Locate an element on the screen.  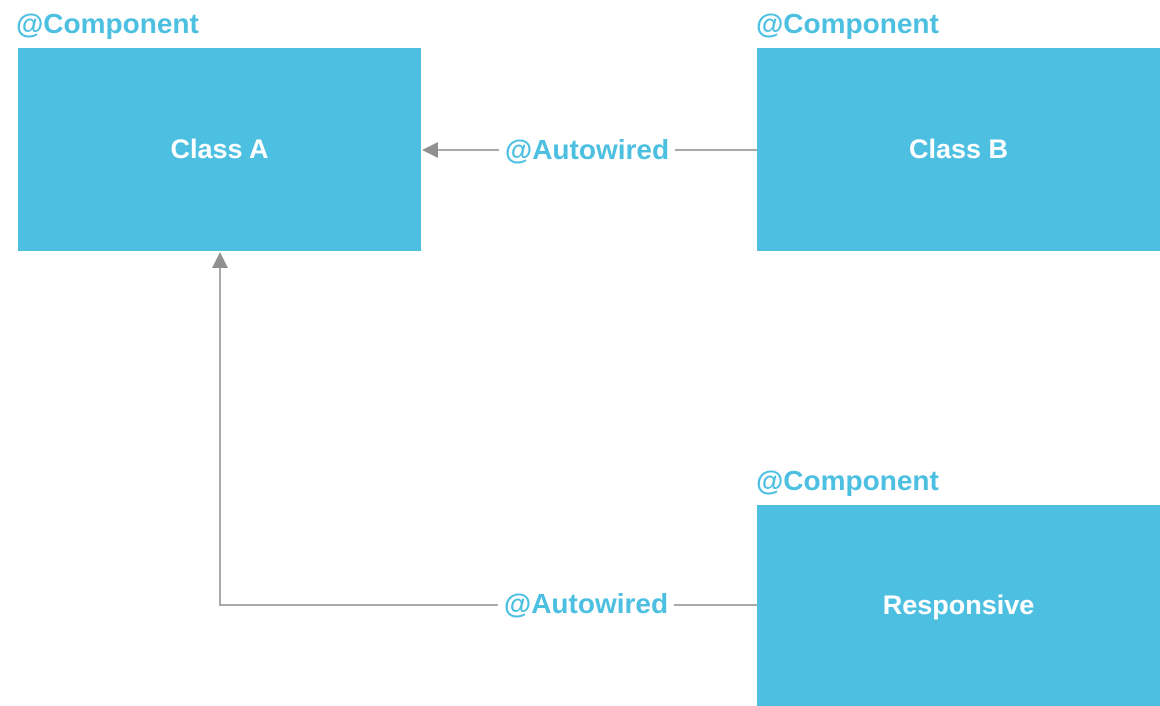
node-label-responsive: Responsive is located at coordinates (958, 605).